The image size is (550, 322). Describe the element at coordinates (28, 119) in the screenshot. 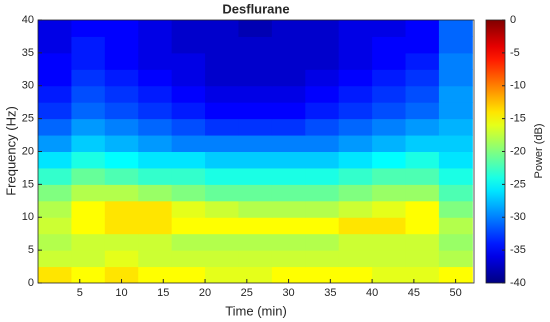

I see `y-tick-label: 25` at that location.